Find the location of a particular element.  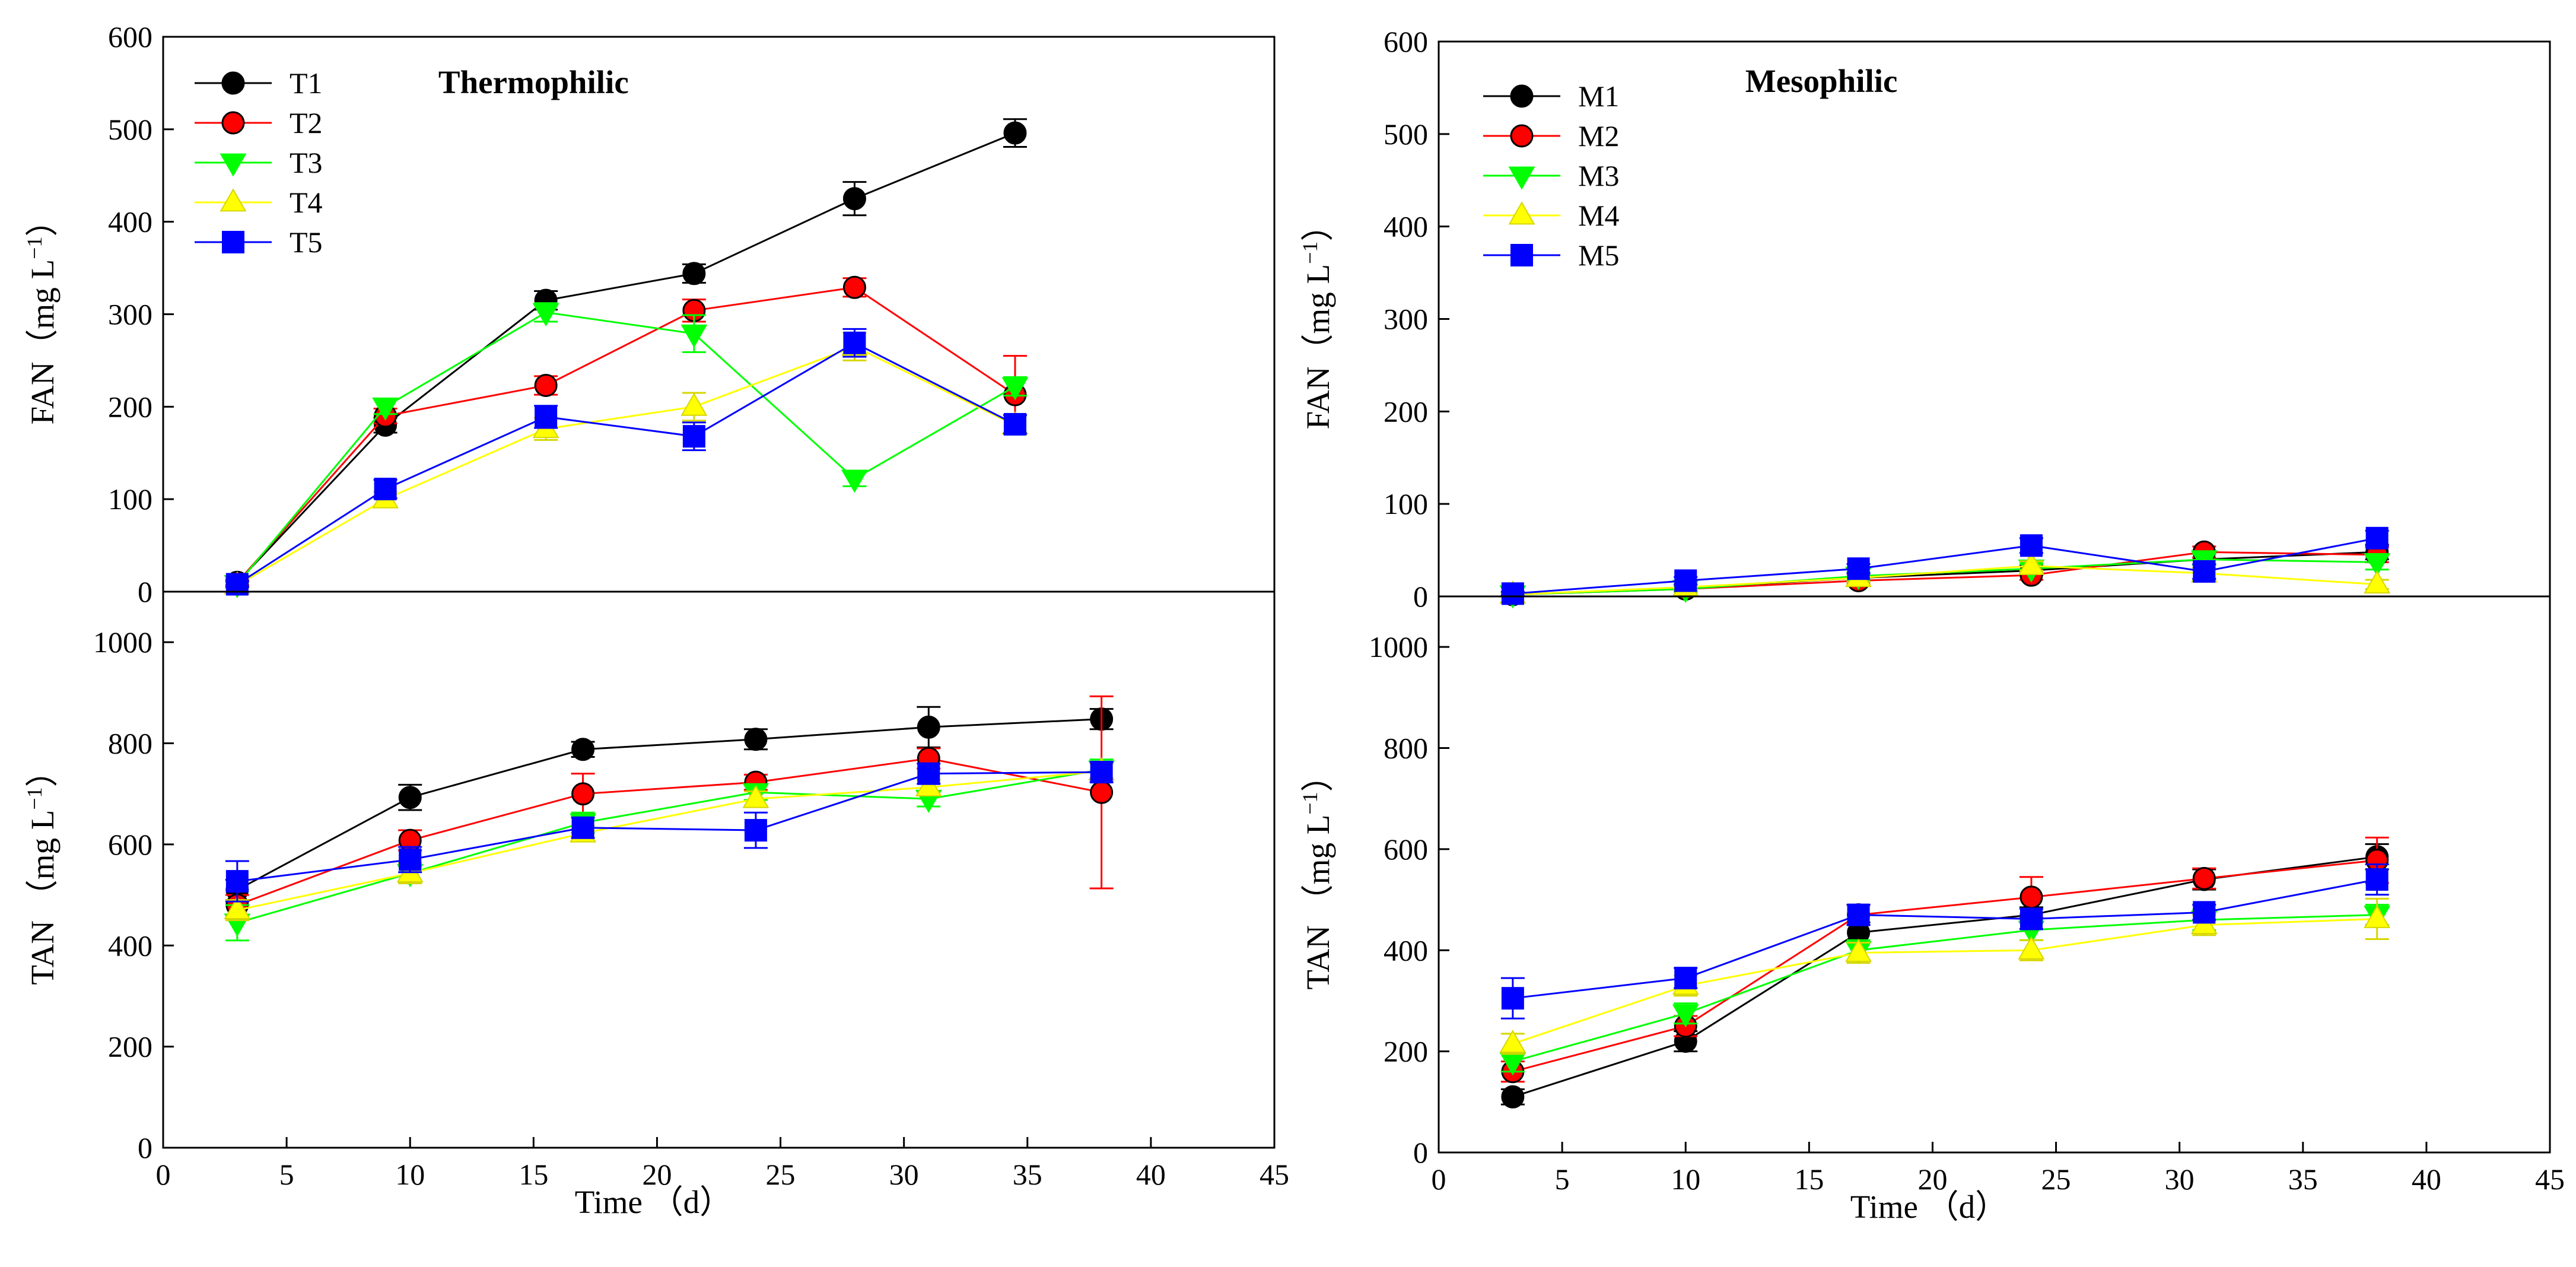

y-tick-label: 500 is located at coordinates (130, 129).